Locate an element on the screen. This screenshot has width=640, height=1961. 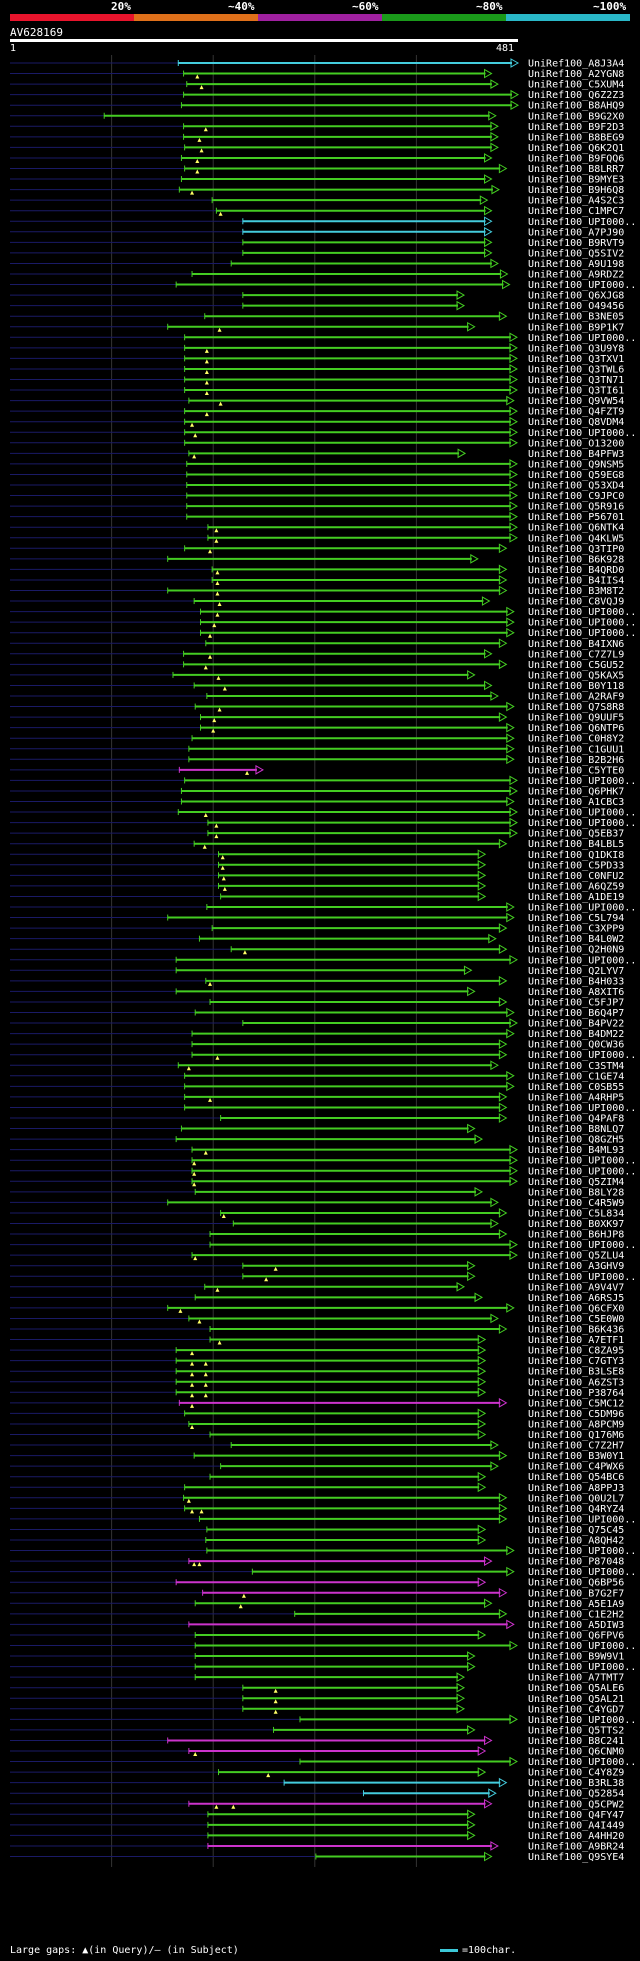
hit-label: UniRef100_Q52854 is located at coordinates (576, 1794).